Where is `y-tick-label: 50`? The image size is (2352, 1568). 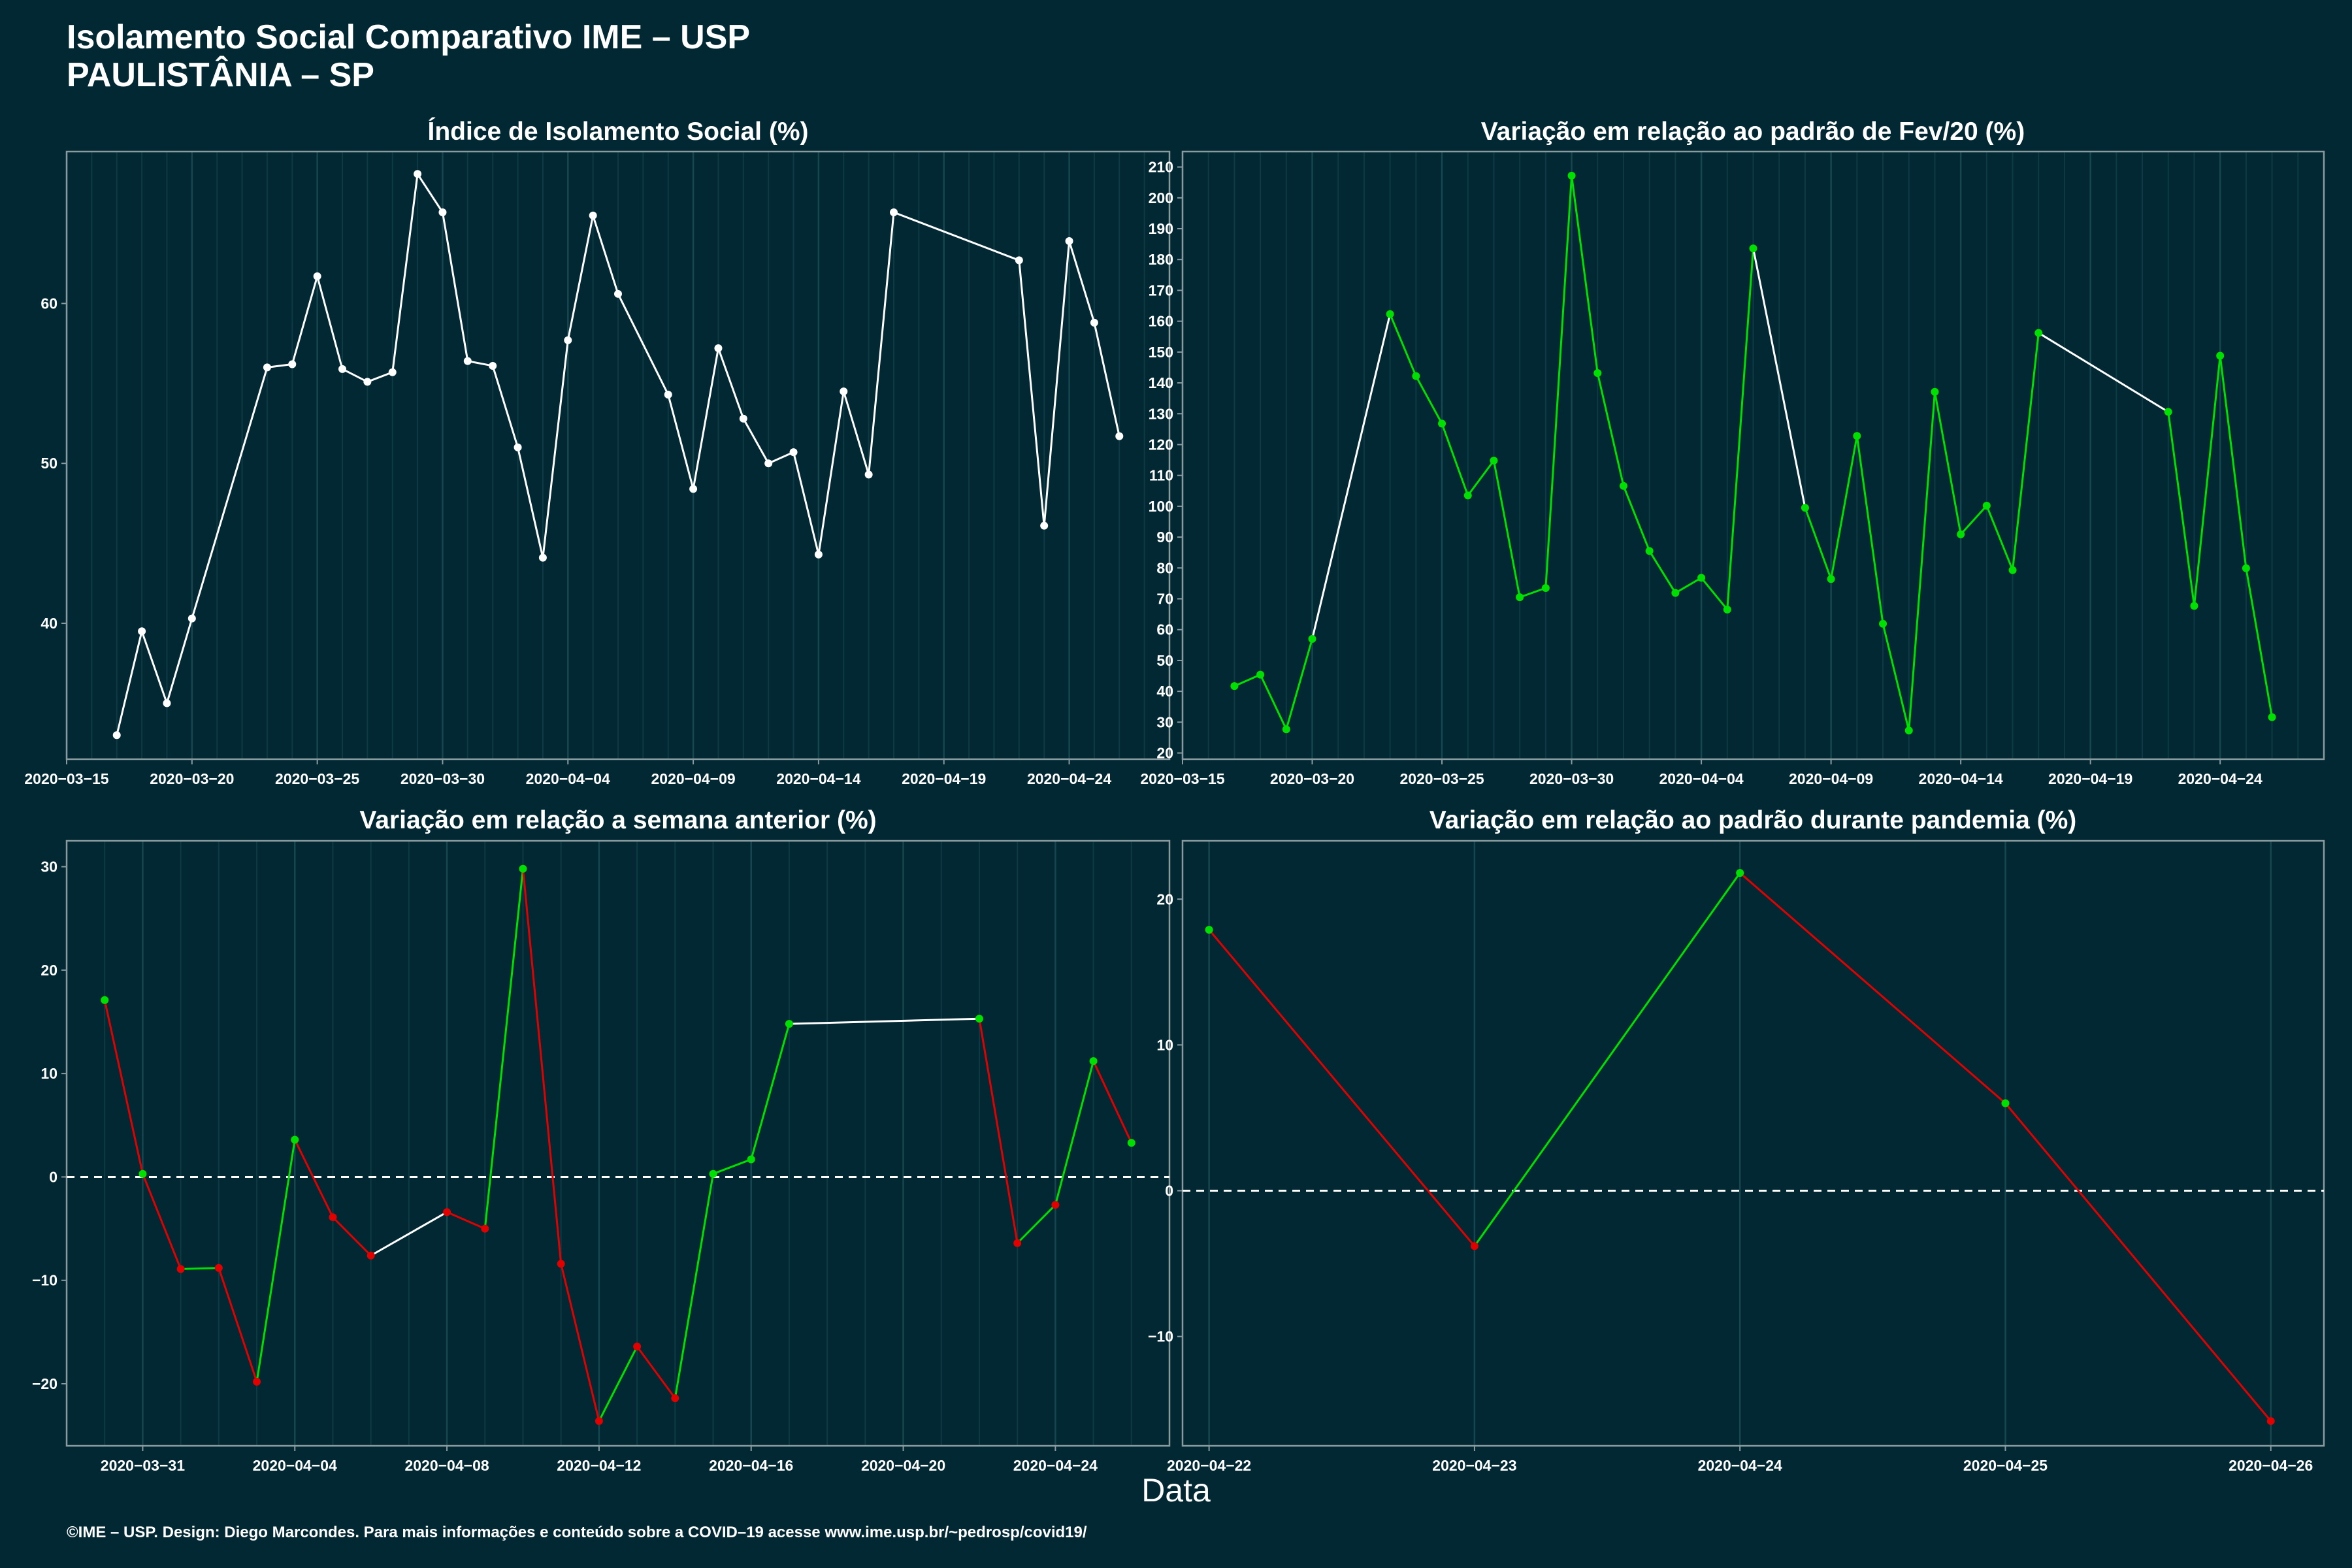 y-tick-label: 50 is located at coordinates (49, 463).